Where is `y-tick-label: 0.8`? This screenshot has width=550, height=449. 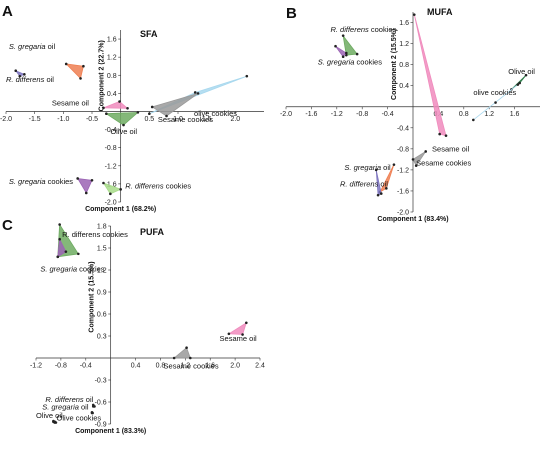 y-tick-label: 0.8 is located at coordinates (112, 76).